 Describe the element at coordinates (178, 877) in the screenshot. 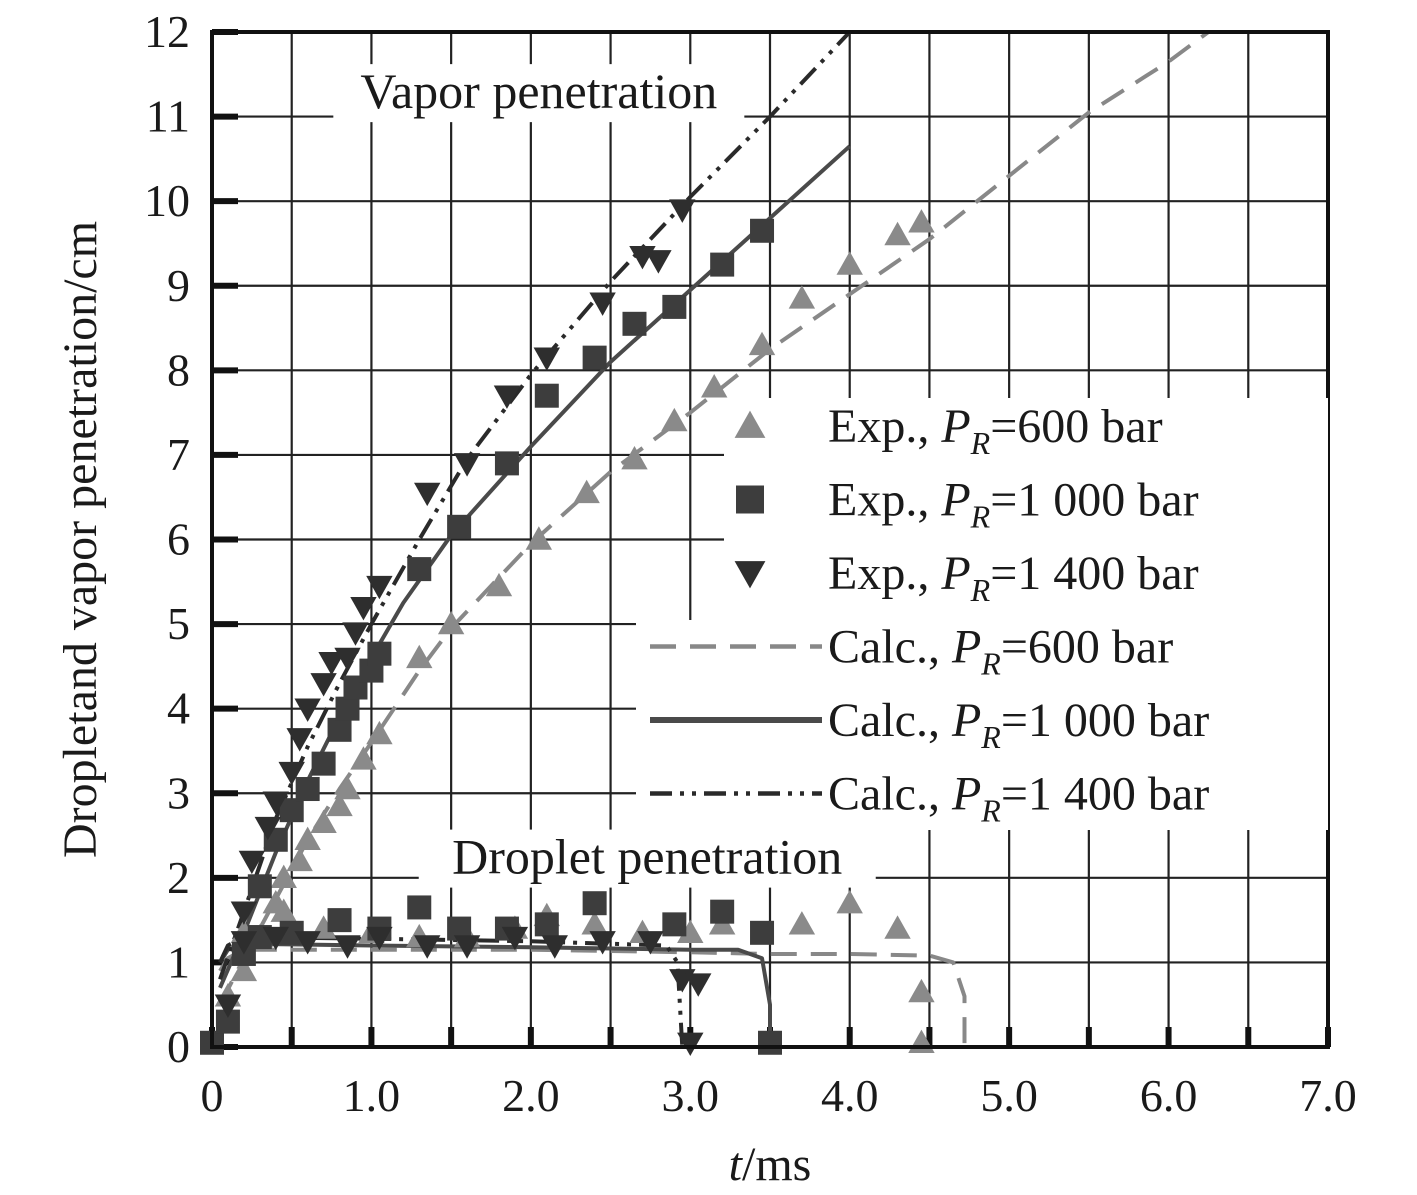

I see `y-tick-label: 2` at that location.